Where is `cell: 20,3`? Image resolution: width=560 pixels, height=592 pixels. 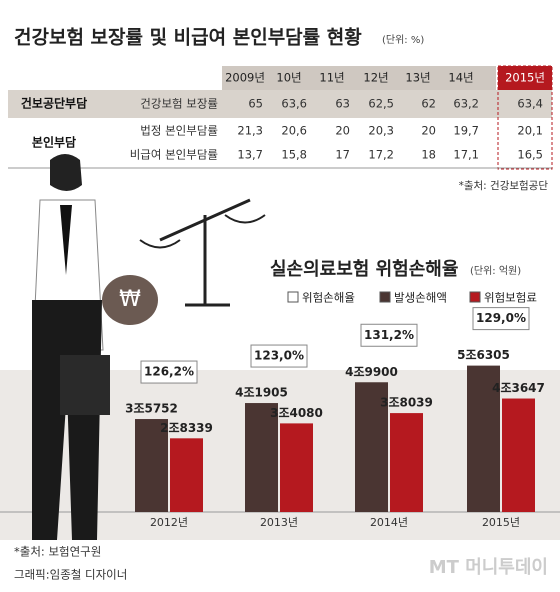
cell: 20,3 is located at coordinates (381, 131).